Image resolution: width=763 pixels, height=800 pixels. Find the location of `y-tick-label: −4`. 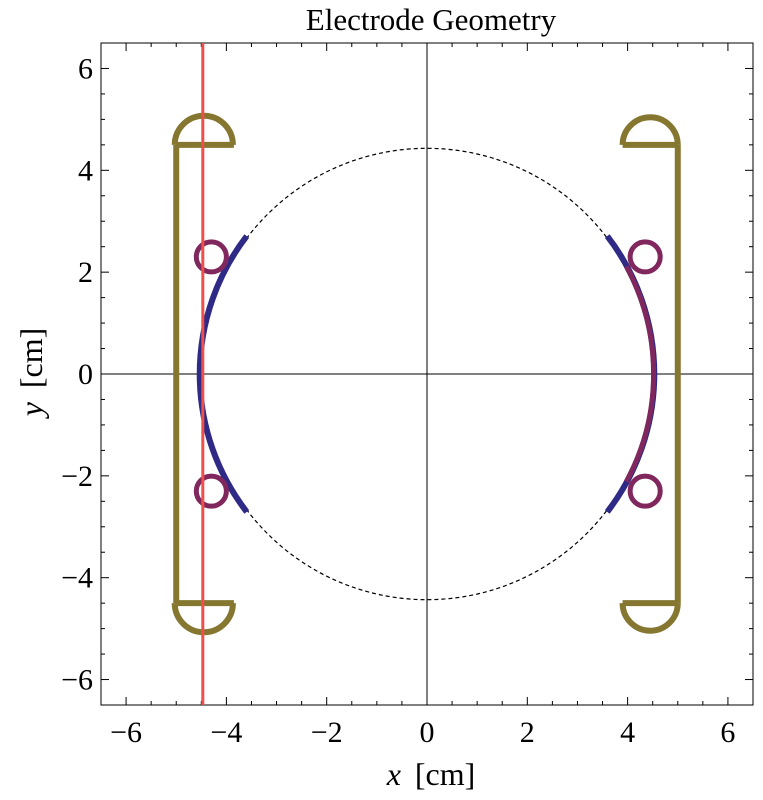

y-tick-label: −4 is located at coordinates (77, 578).